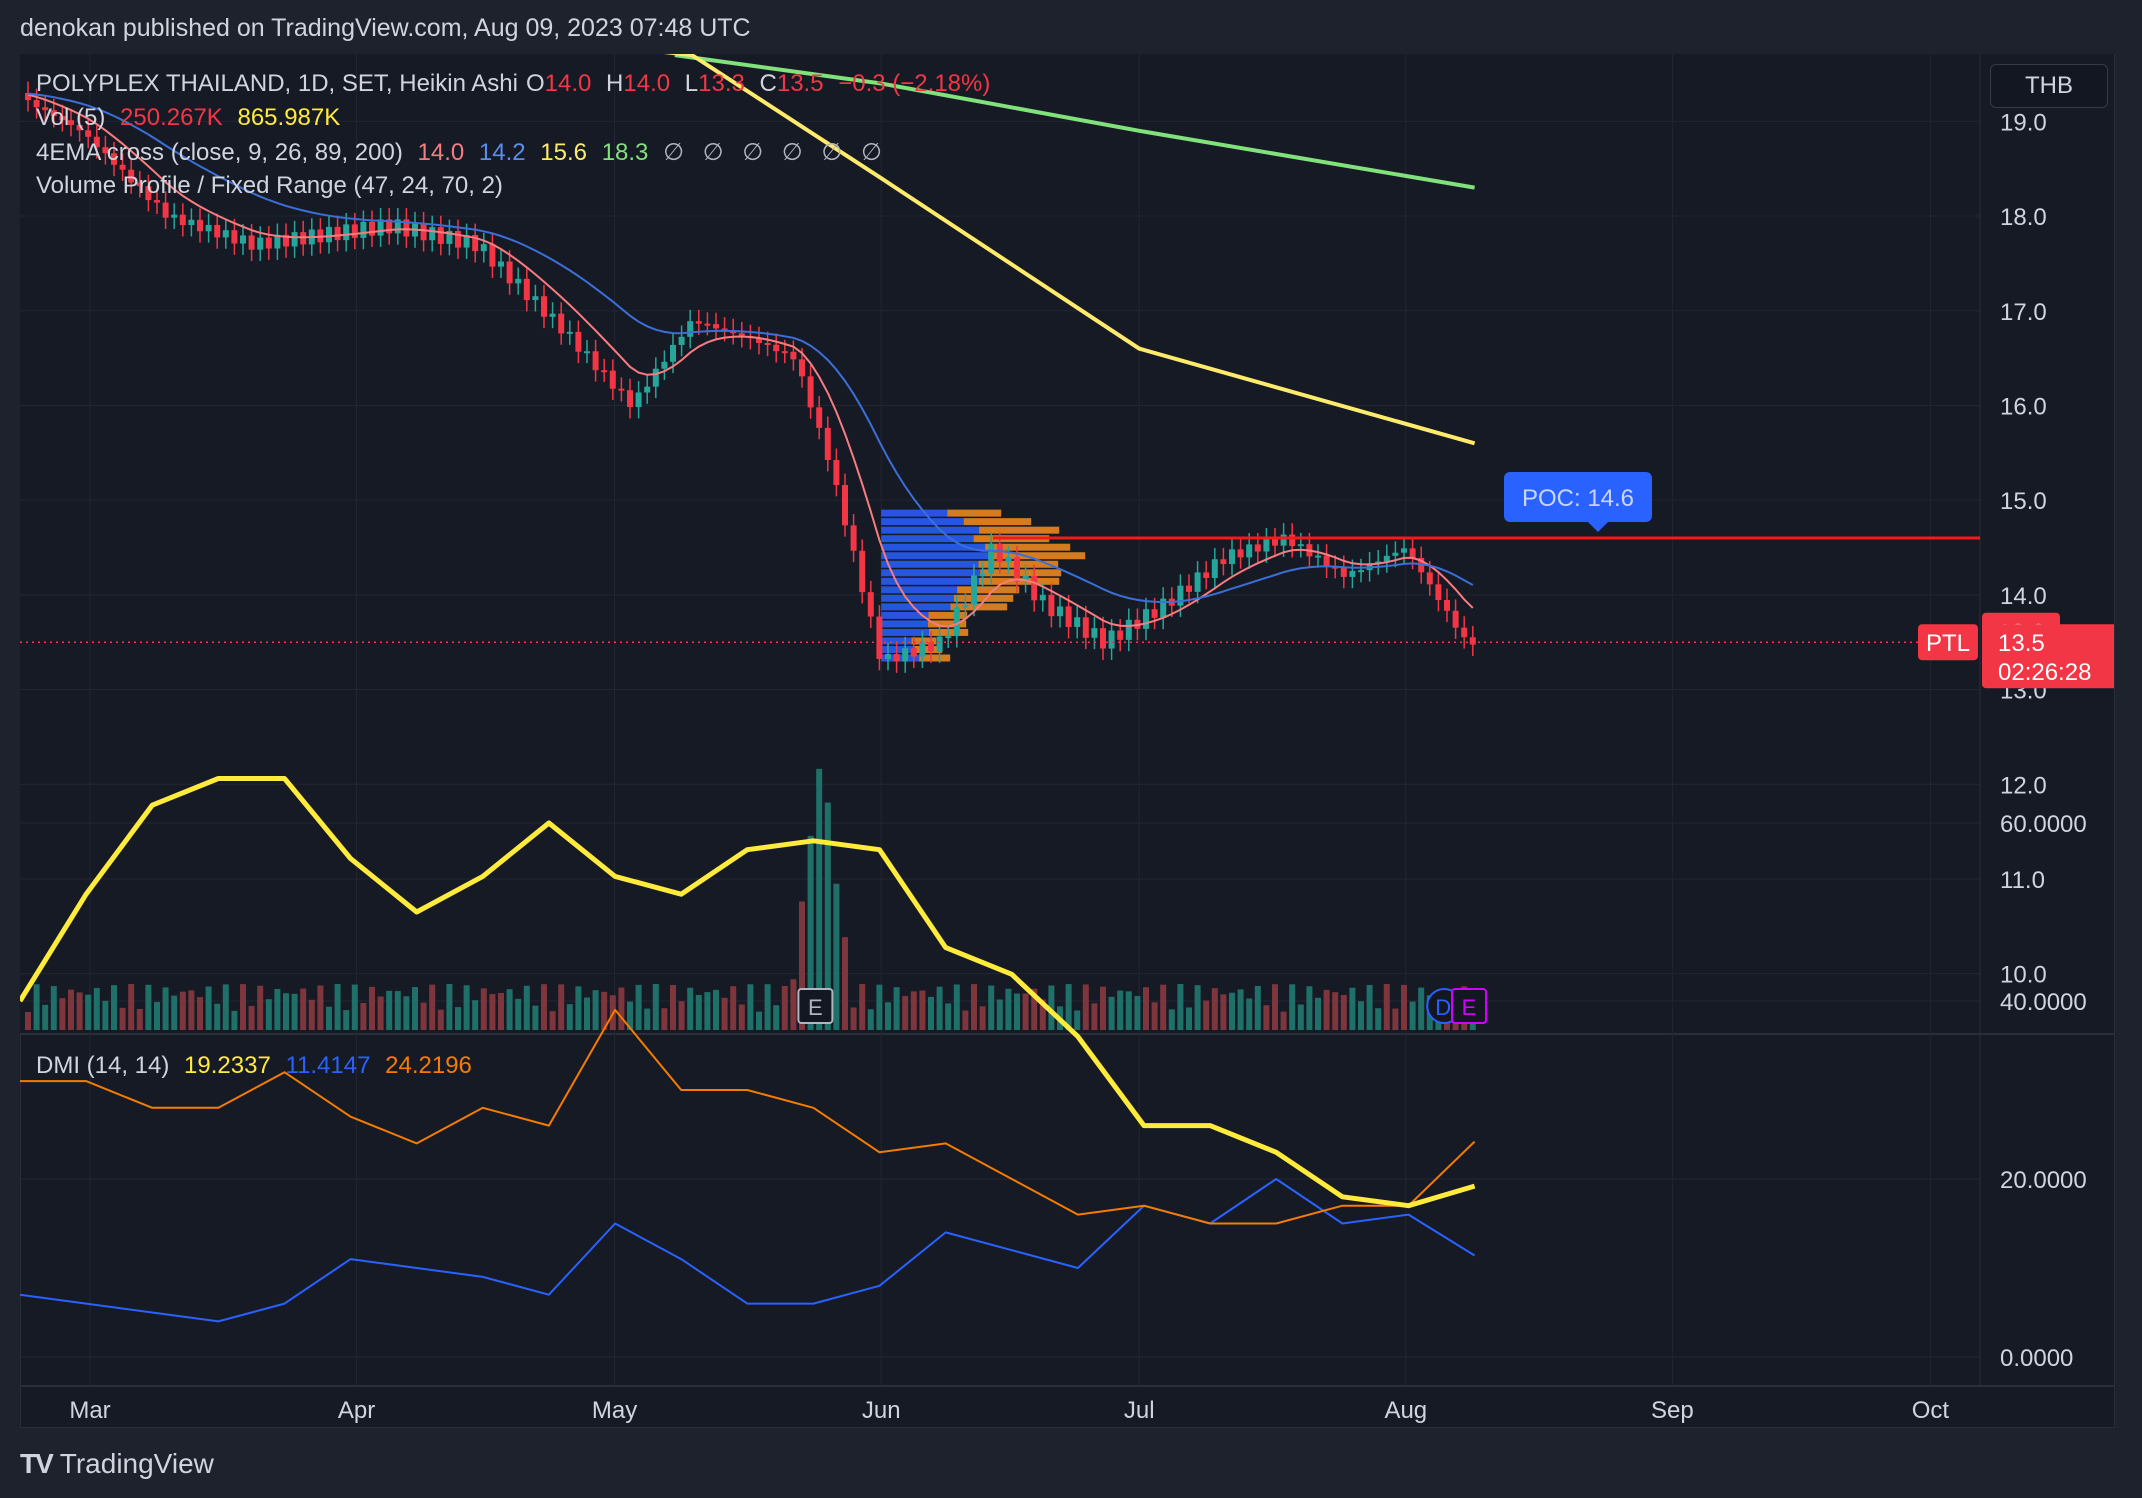 The image size is (2142, 1498). Describe the element at coordinates (748, 1250) in the screenshot. I see `dmi-plus-di-line` at that location.